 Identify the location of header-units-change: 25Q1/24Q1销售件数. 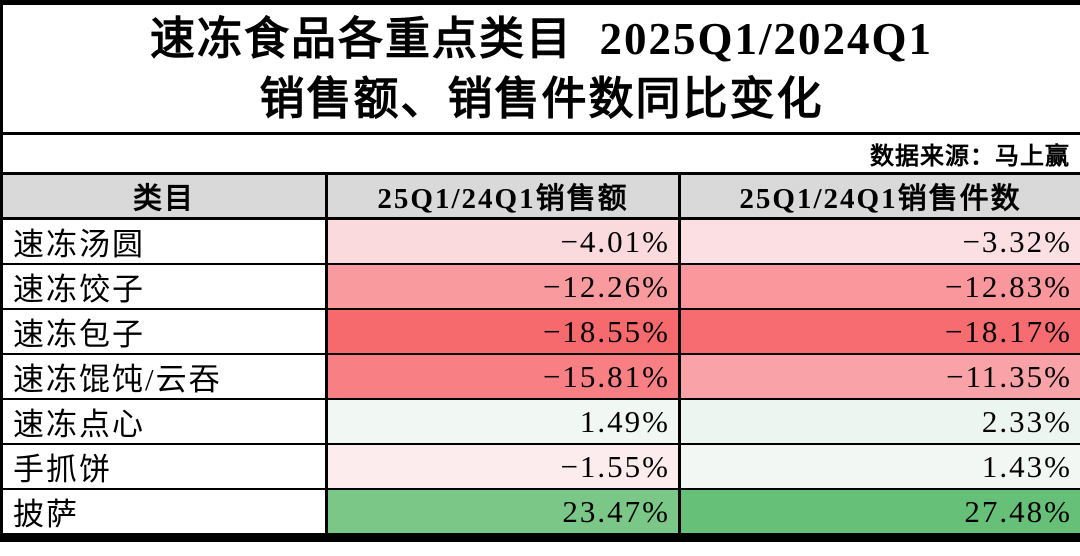
(880, 197).